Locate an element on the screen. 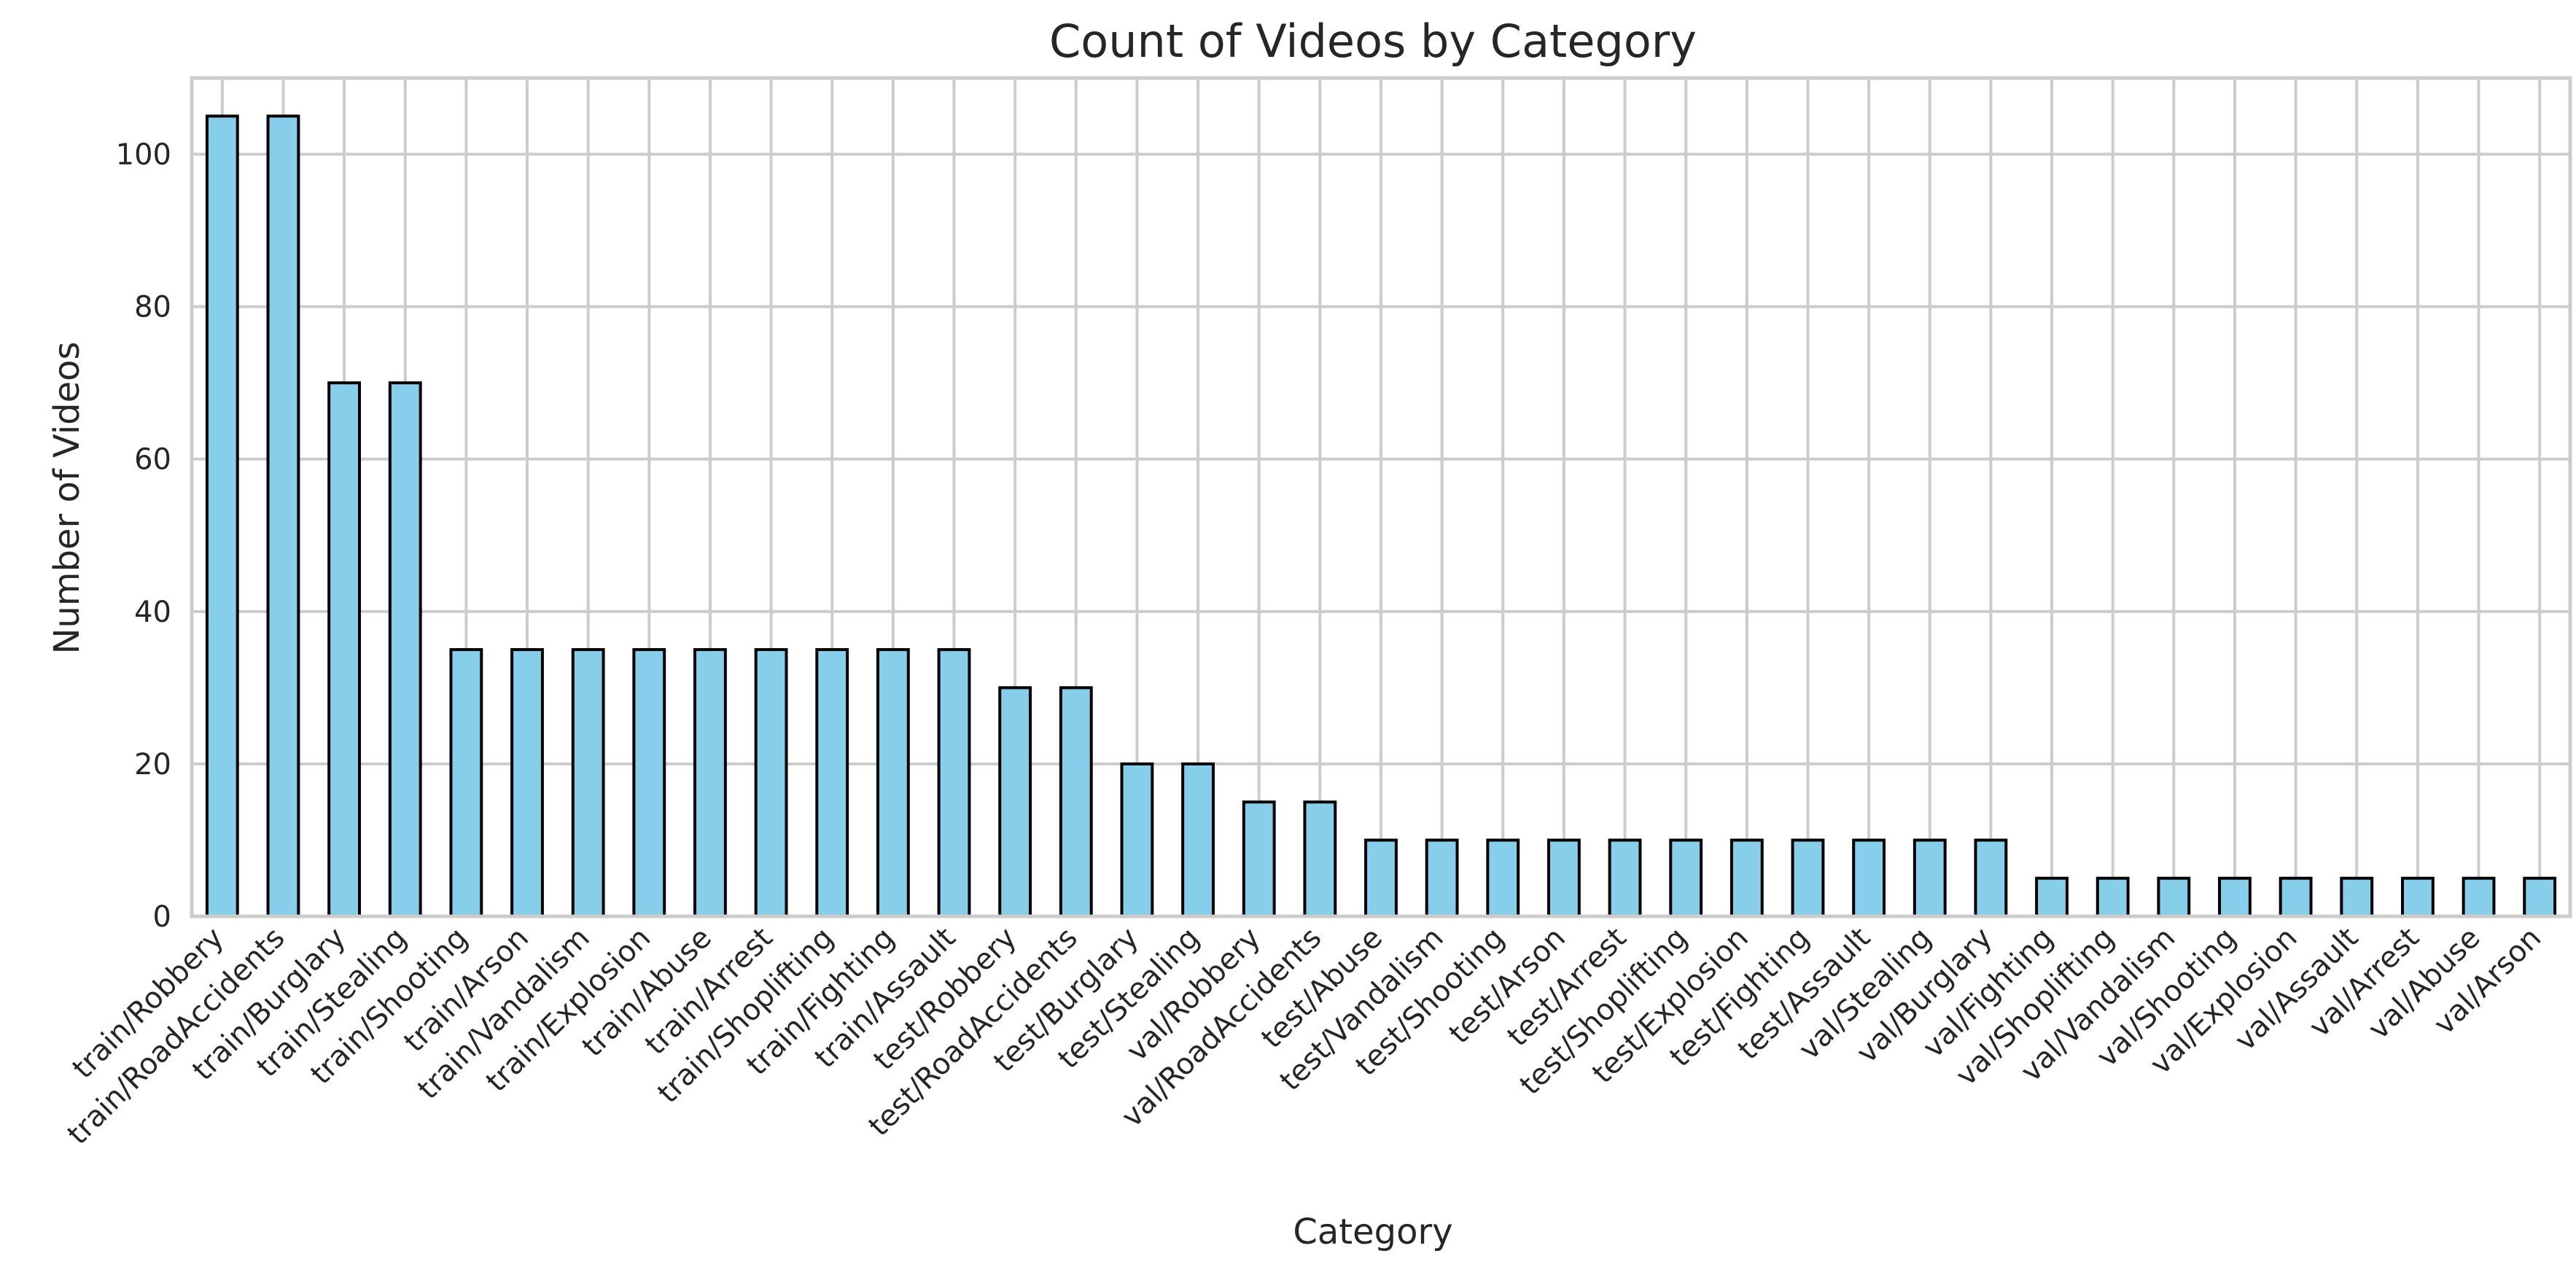  y-tick-label: 100 is located at coordinates (143, 155).